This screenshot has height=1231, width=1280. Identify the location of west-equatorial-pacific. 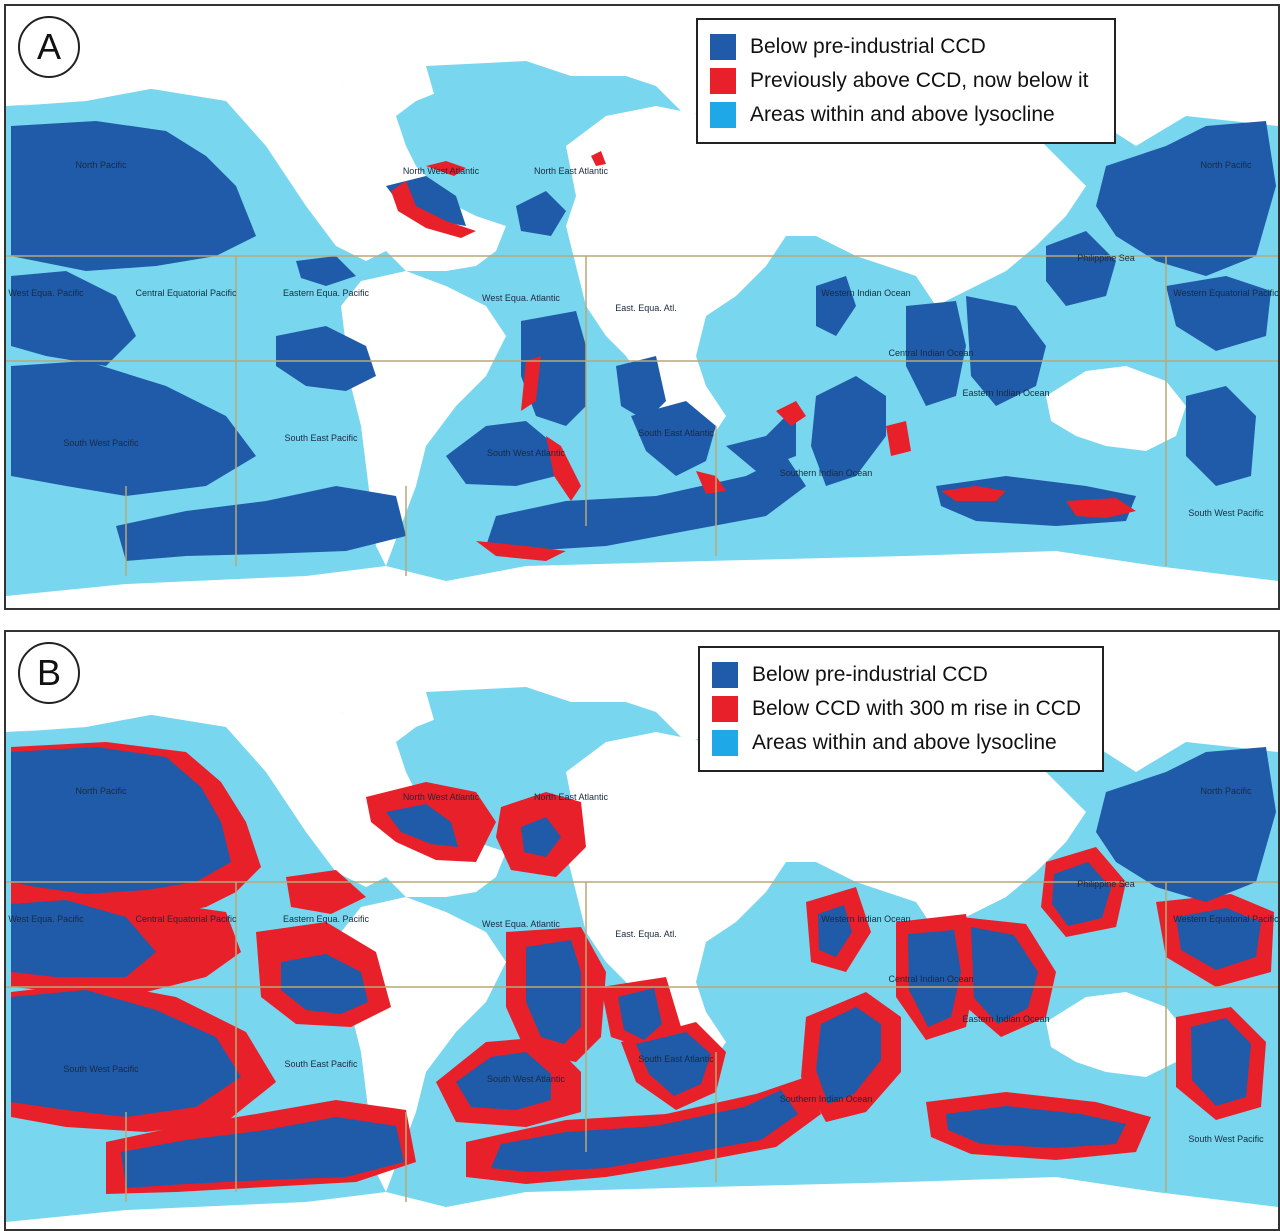
(73, 318).